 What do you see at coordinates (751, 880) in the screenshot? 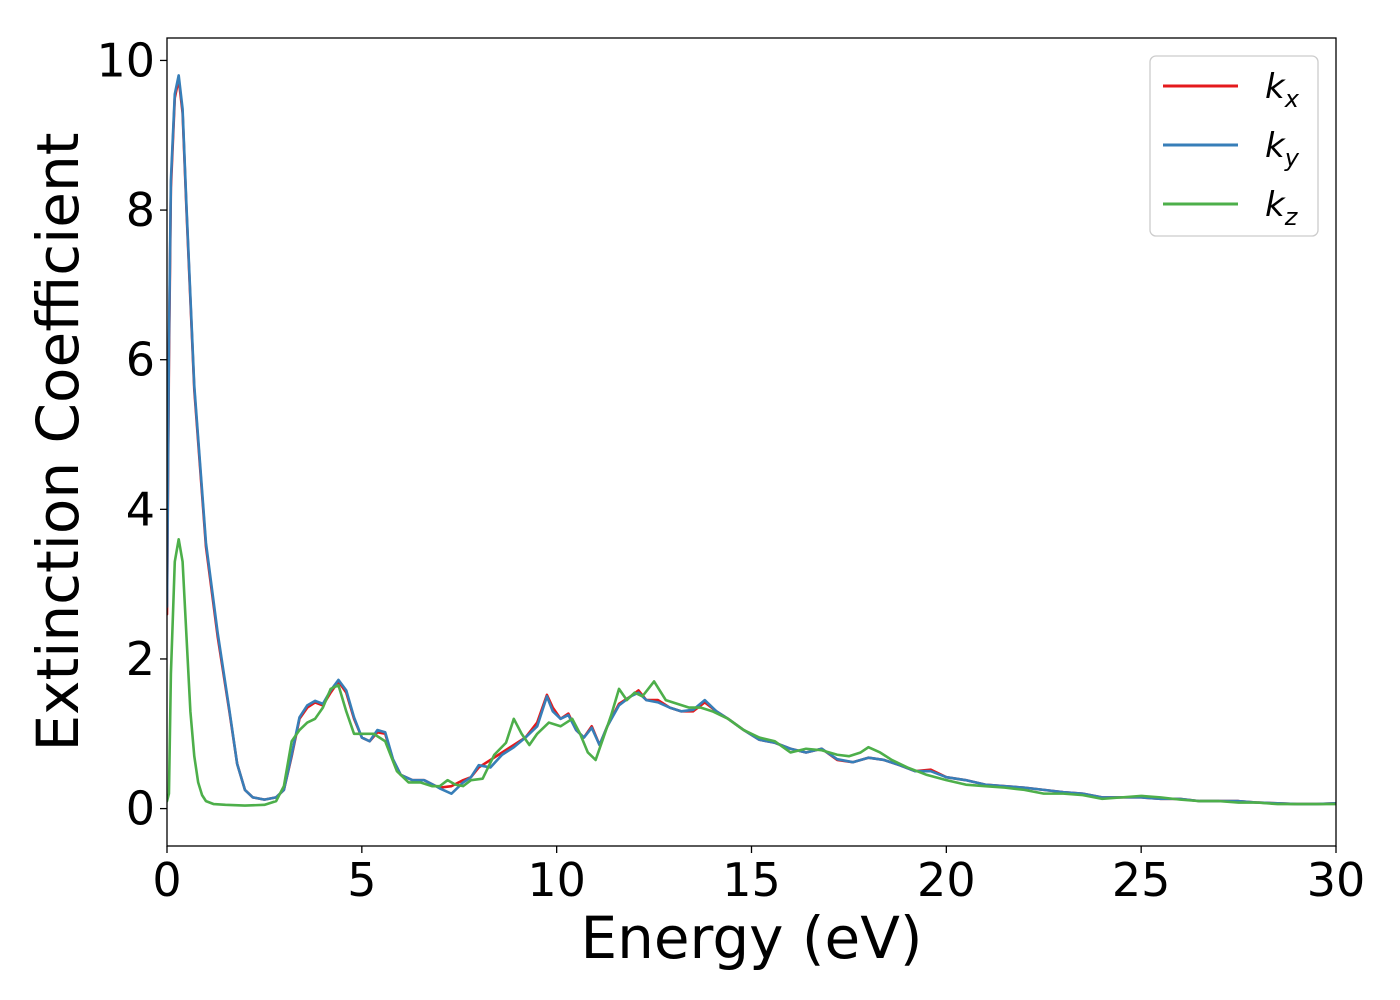
I see `x-tick-label: 15` at bounding box center [751, 880].